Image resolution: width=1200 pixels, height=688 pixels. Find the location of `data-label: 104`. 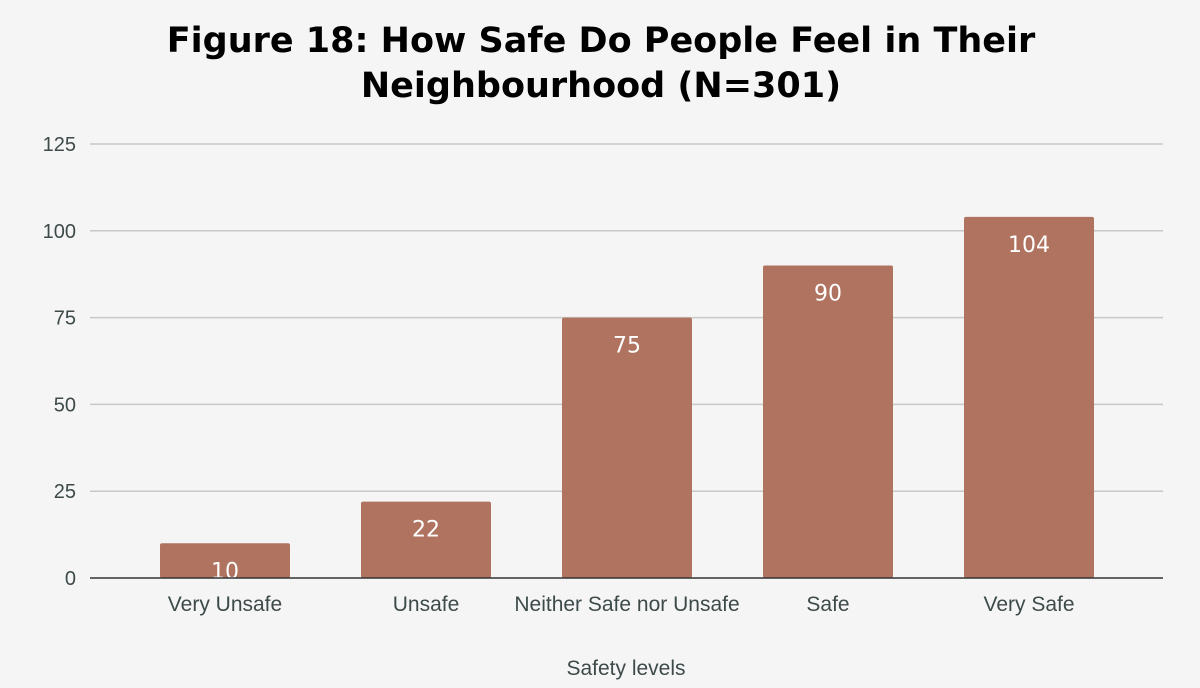

data-label: 104 is located at coordinates (1029, 245).